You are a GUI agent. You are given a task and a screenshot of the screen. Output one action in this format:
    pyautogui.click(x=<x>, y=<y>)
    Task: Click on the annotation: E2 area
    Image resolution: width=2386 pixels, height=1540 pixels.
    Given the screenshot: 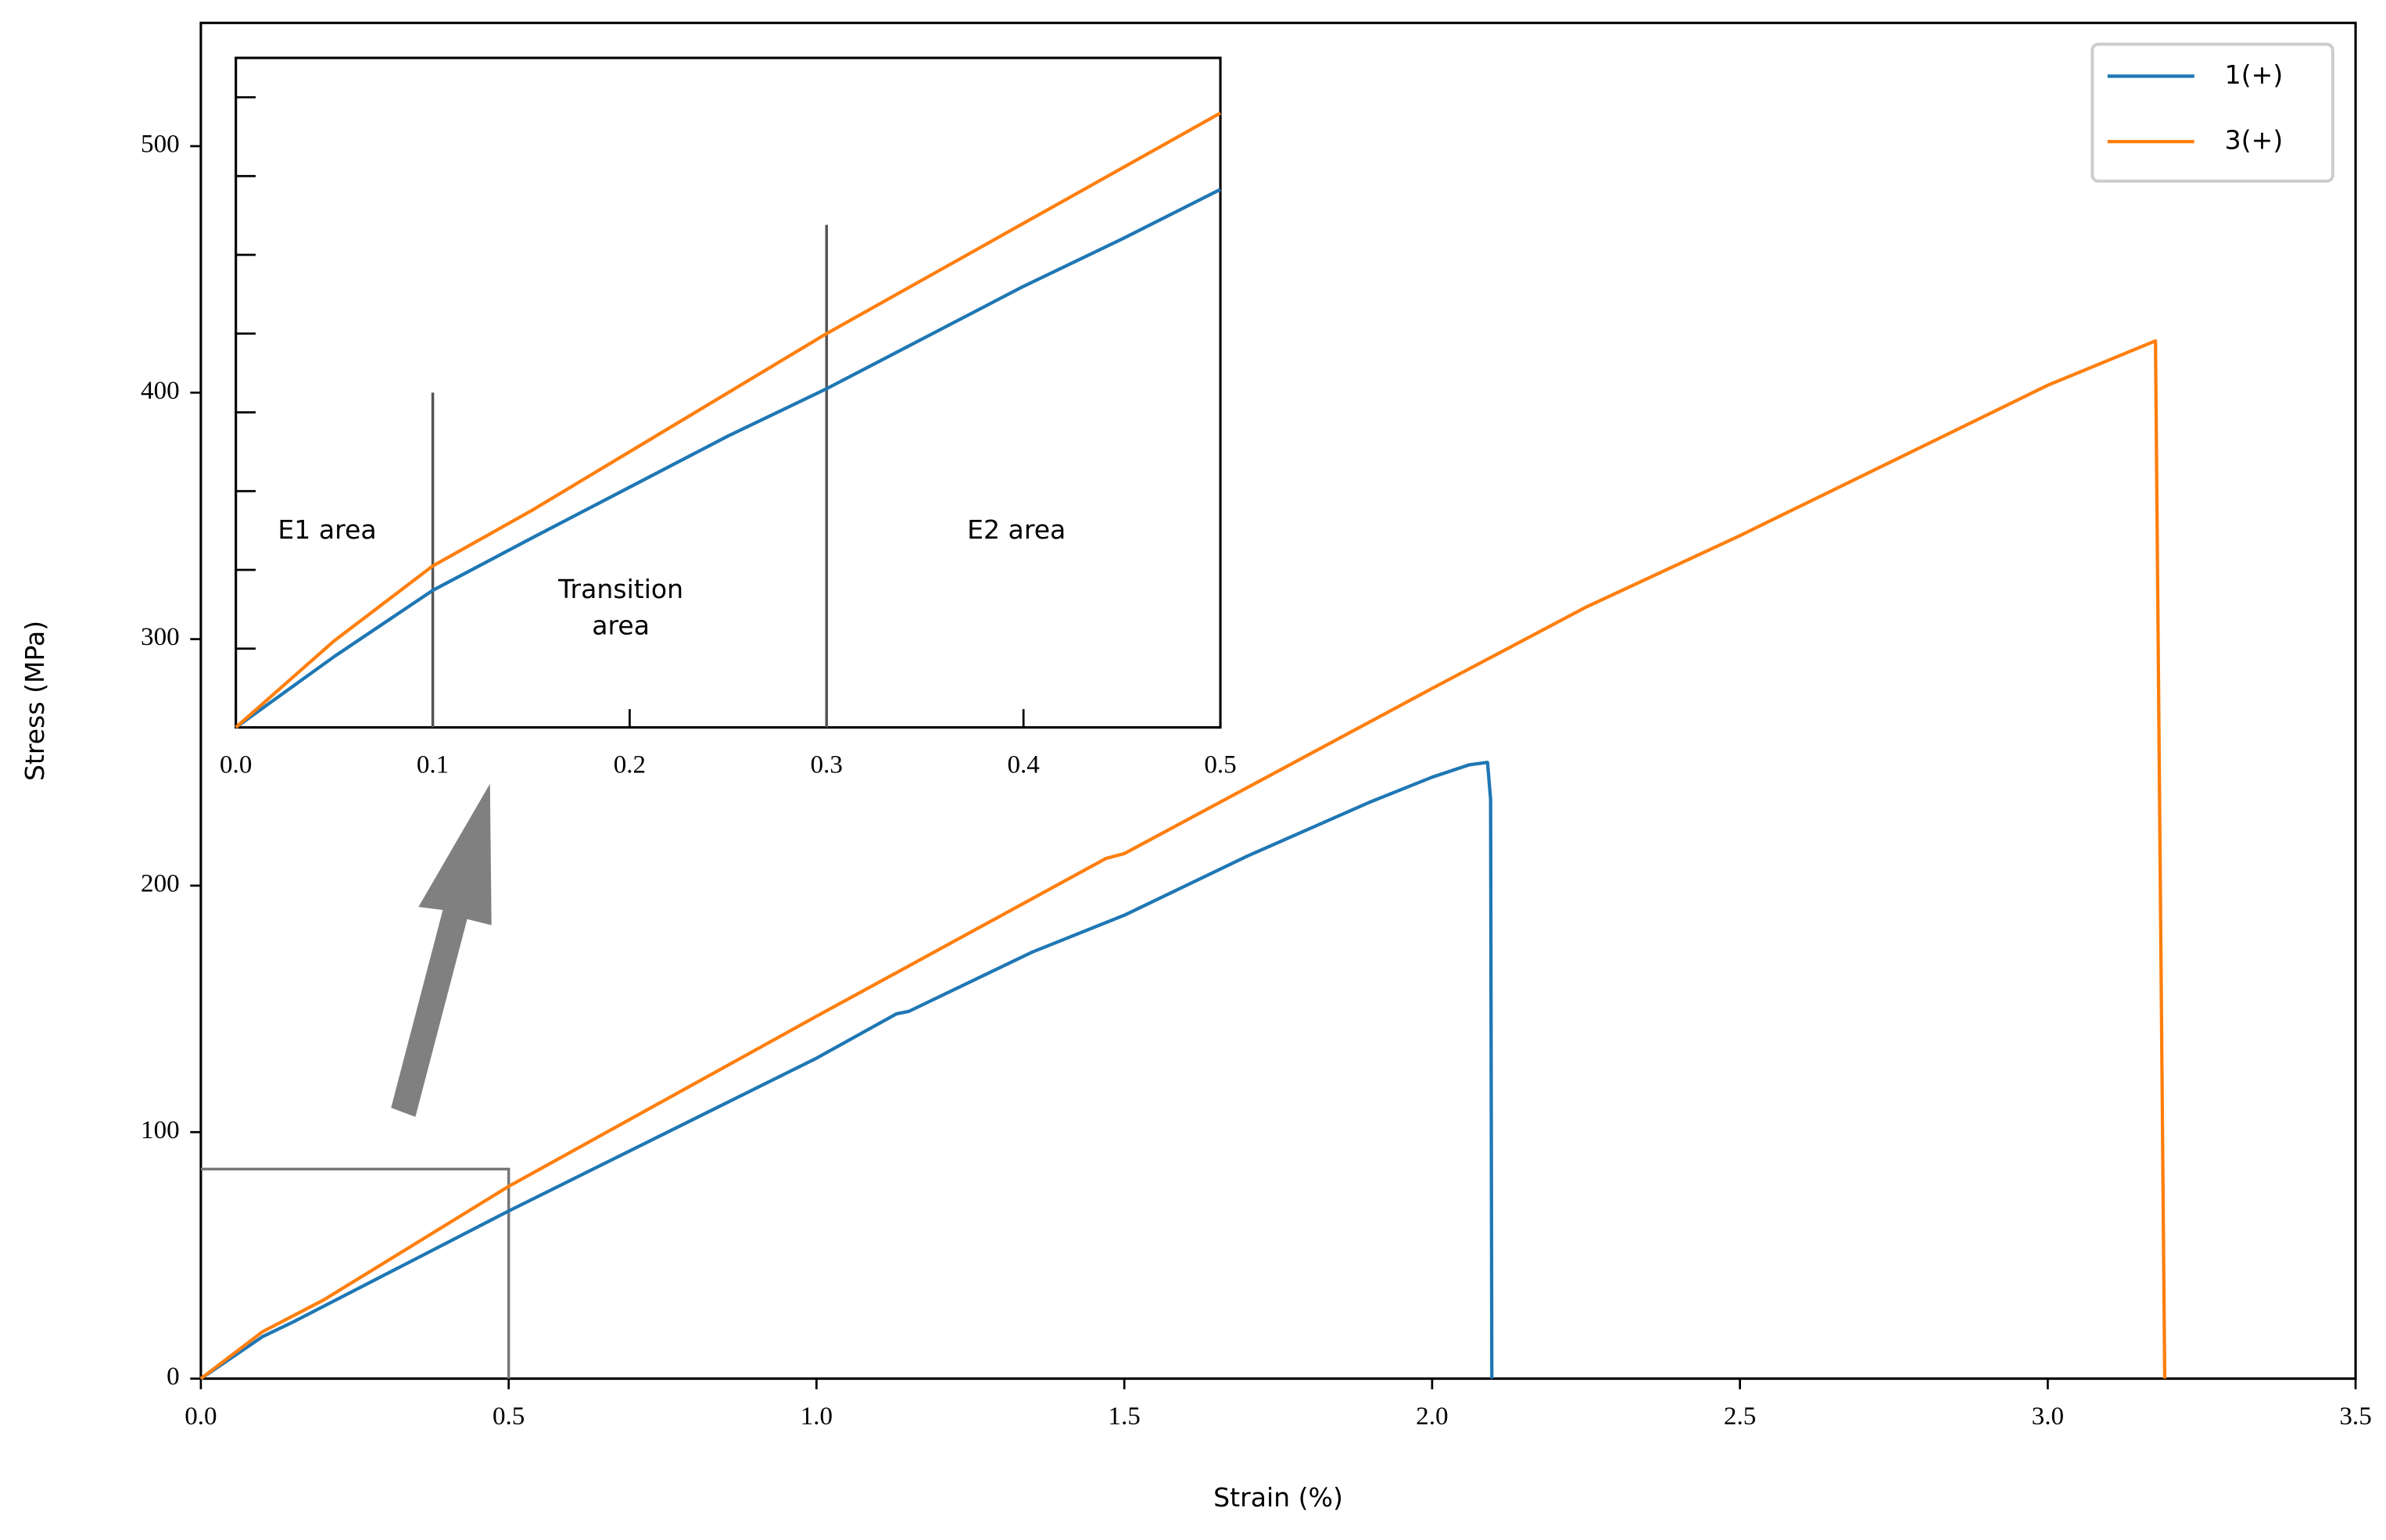 What is the action you would take?
    pyautogui.click(x=1016, y=529)
    